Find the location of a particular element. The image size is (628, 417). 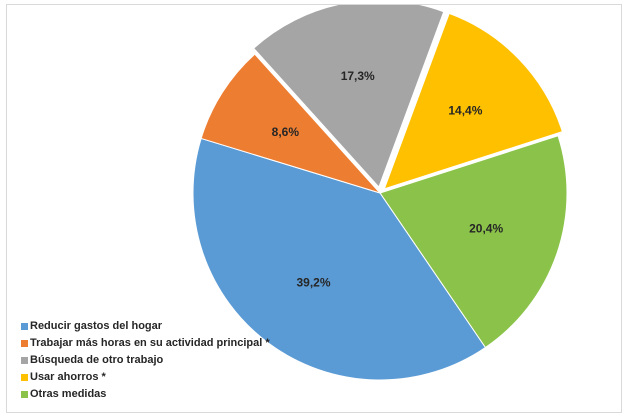

slice-value-label-3: 17,3% is located at coordinates (358, 76).